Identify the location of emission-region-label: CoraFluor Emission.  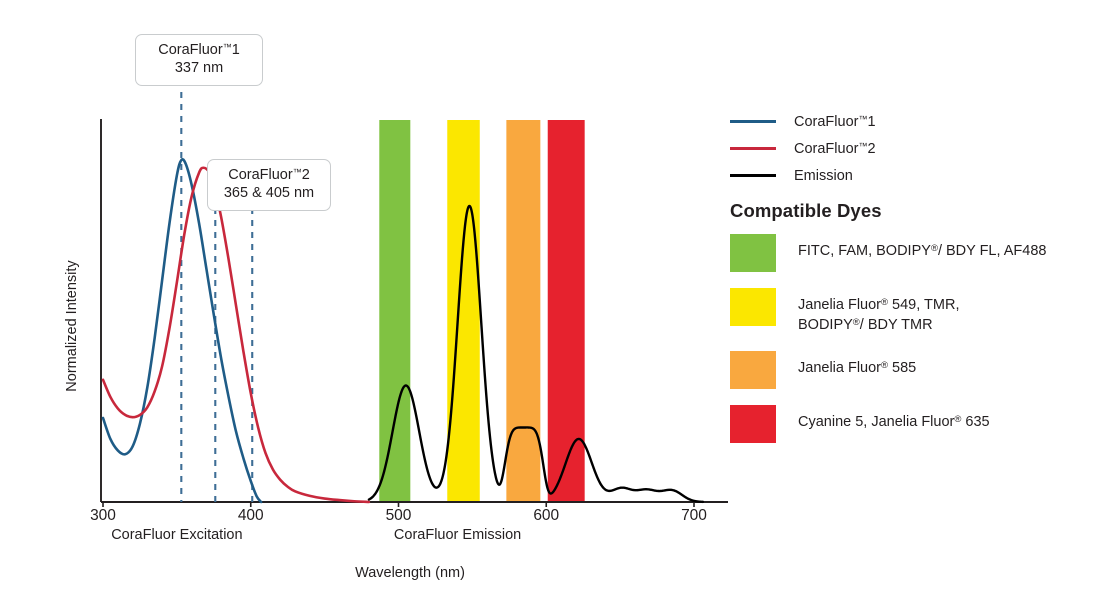
(457, 535).